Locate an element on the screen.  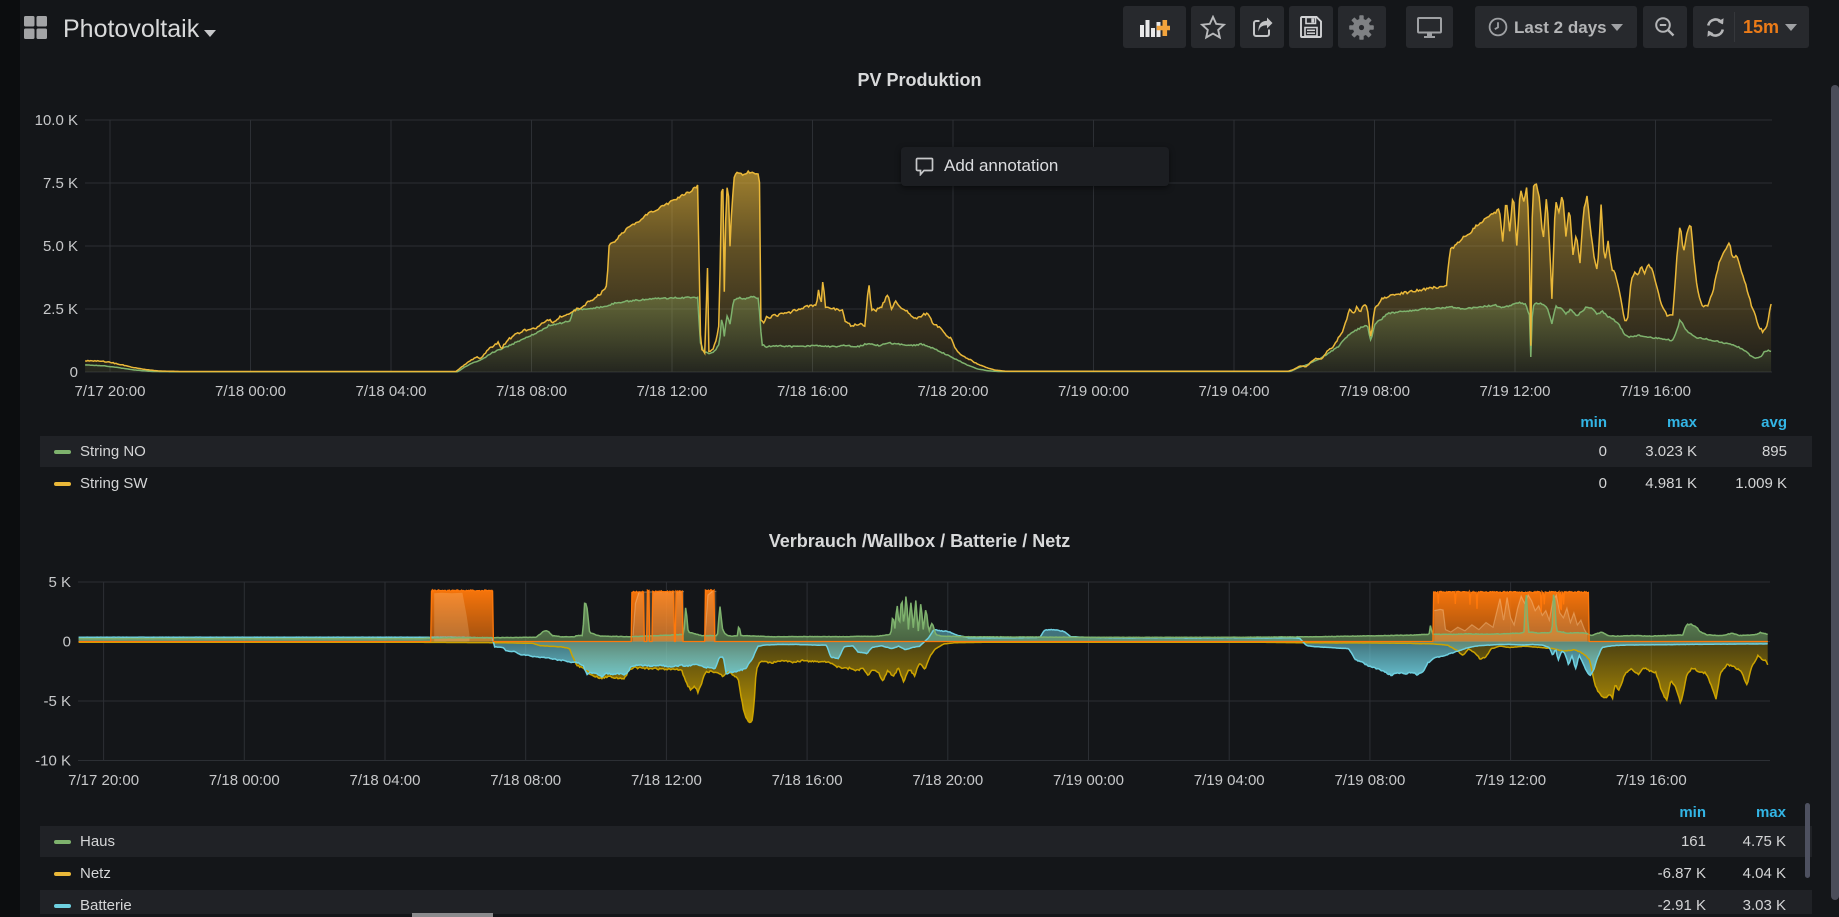
svg-text: -10 K is located at coordinates (53, 761).